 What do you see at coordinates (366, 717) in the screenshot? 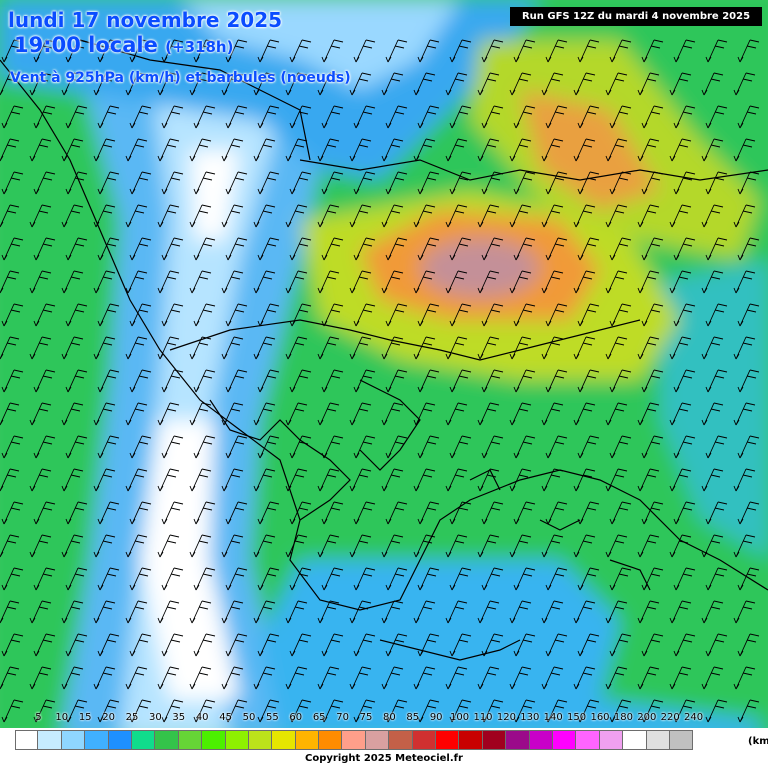
I see `legend-tick: 75` at bounding box center [366, 717].